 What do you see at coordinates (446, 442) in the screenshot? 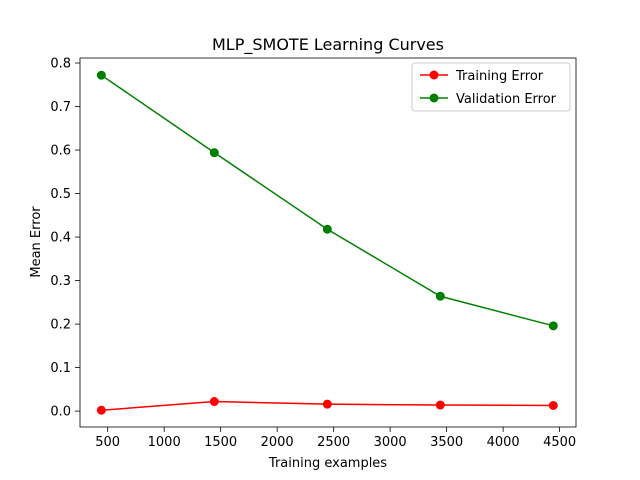
I see `x-tick-label: 3500` at bounding box center [446, 442].